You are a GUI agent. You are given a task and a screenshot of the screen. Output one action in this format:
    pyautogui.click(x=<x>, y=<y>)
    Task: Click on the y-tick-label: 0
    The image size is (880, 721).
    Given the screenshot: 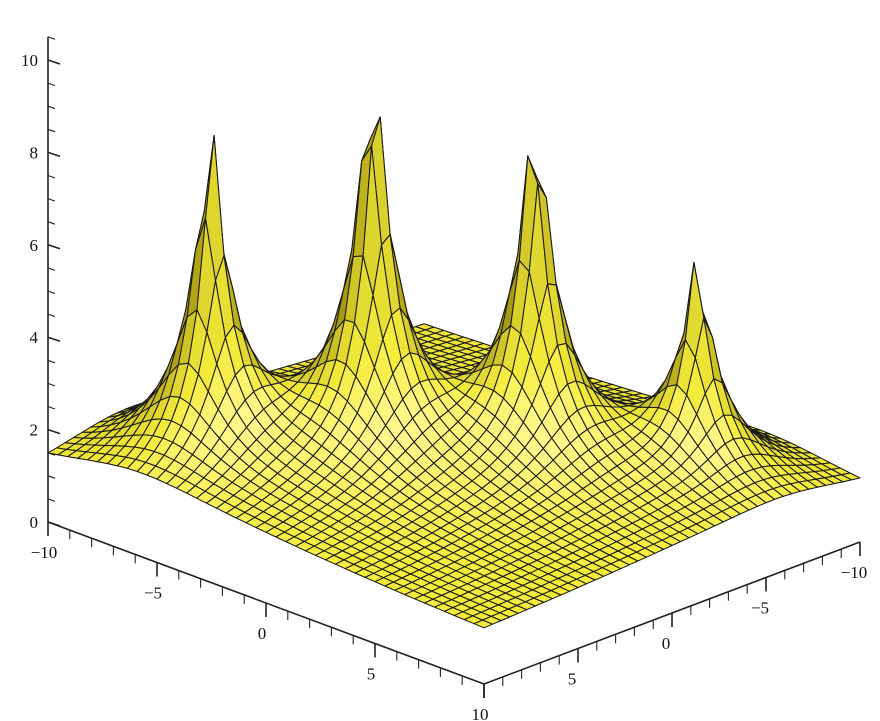 What is the action you would take?
    pyautogui.click(x=666, y=643)
    